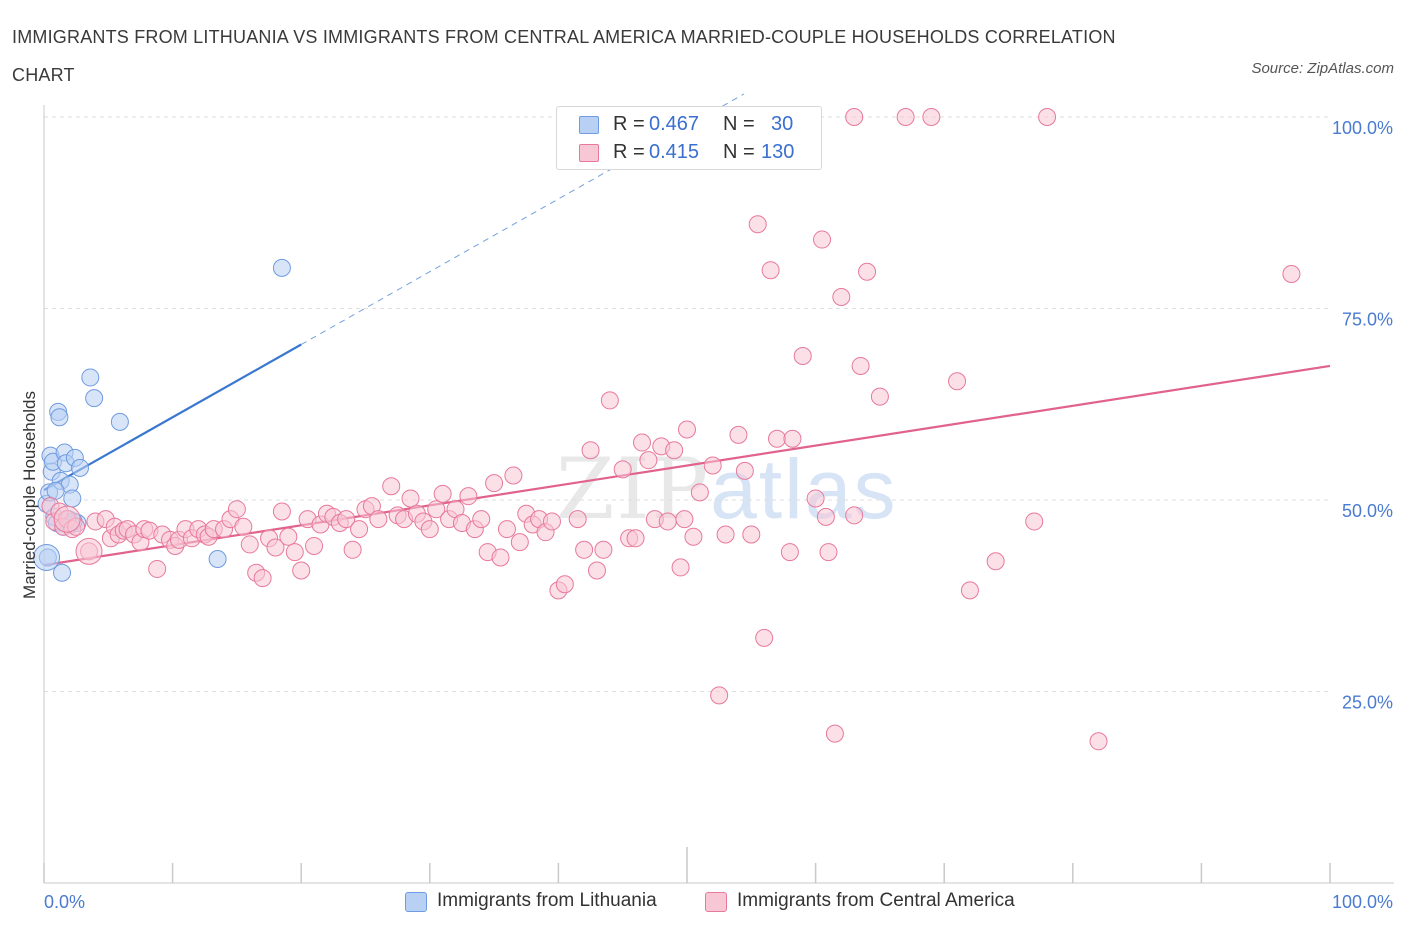  Describe the element at coordinates (716, 902) in the screenshot. I see `series-legend-swatch-pink` at that location.